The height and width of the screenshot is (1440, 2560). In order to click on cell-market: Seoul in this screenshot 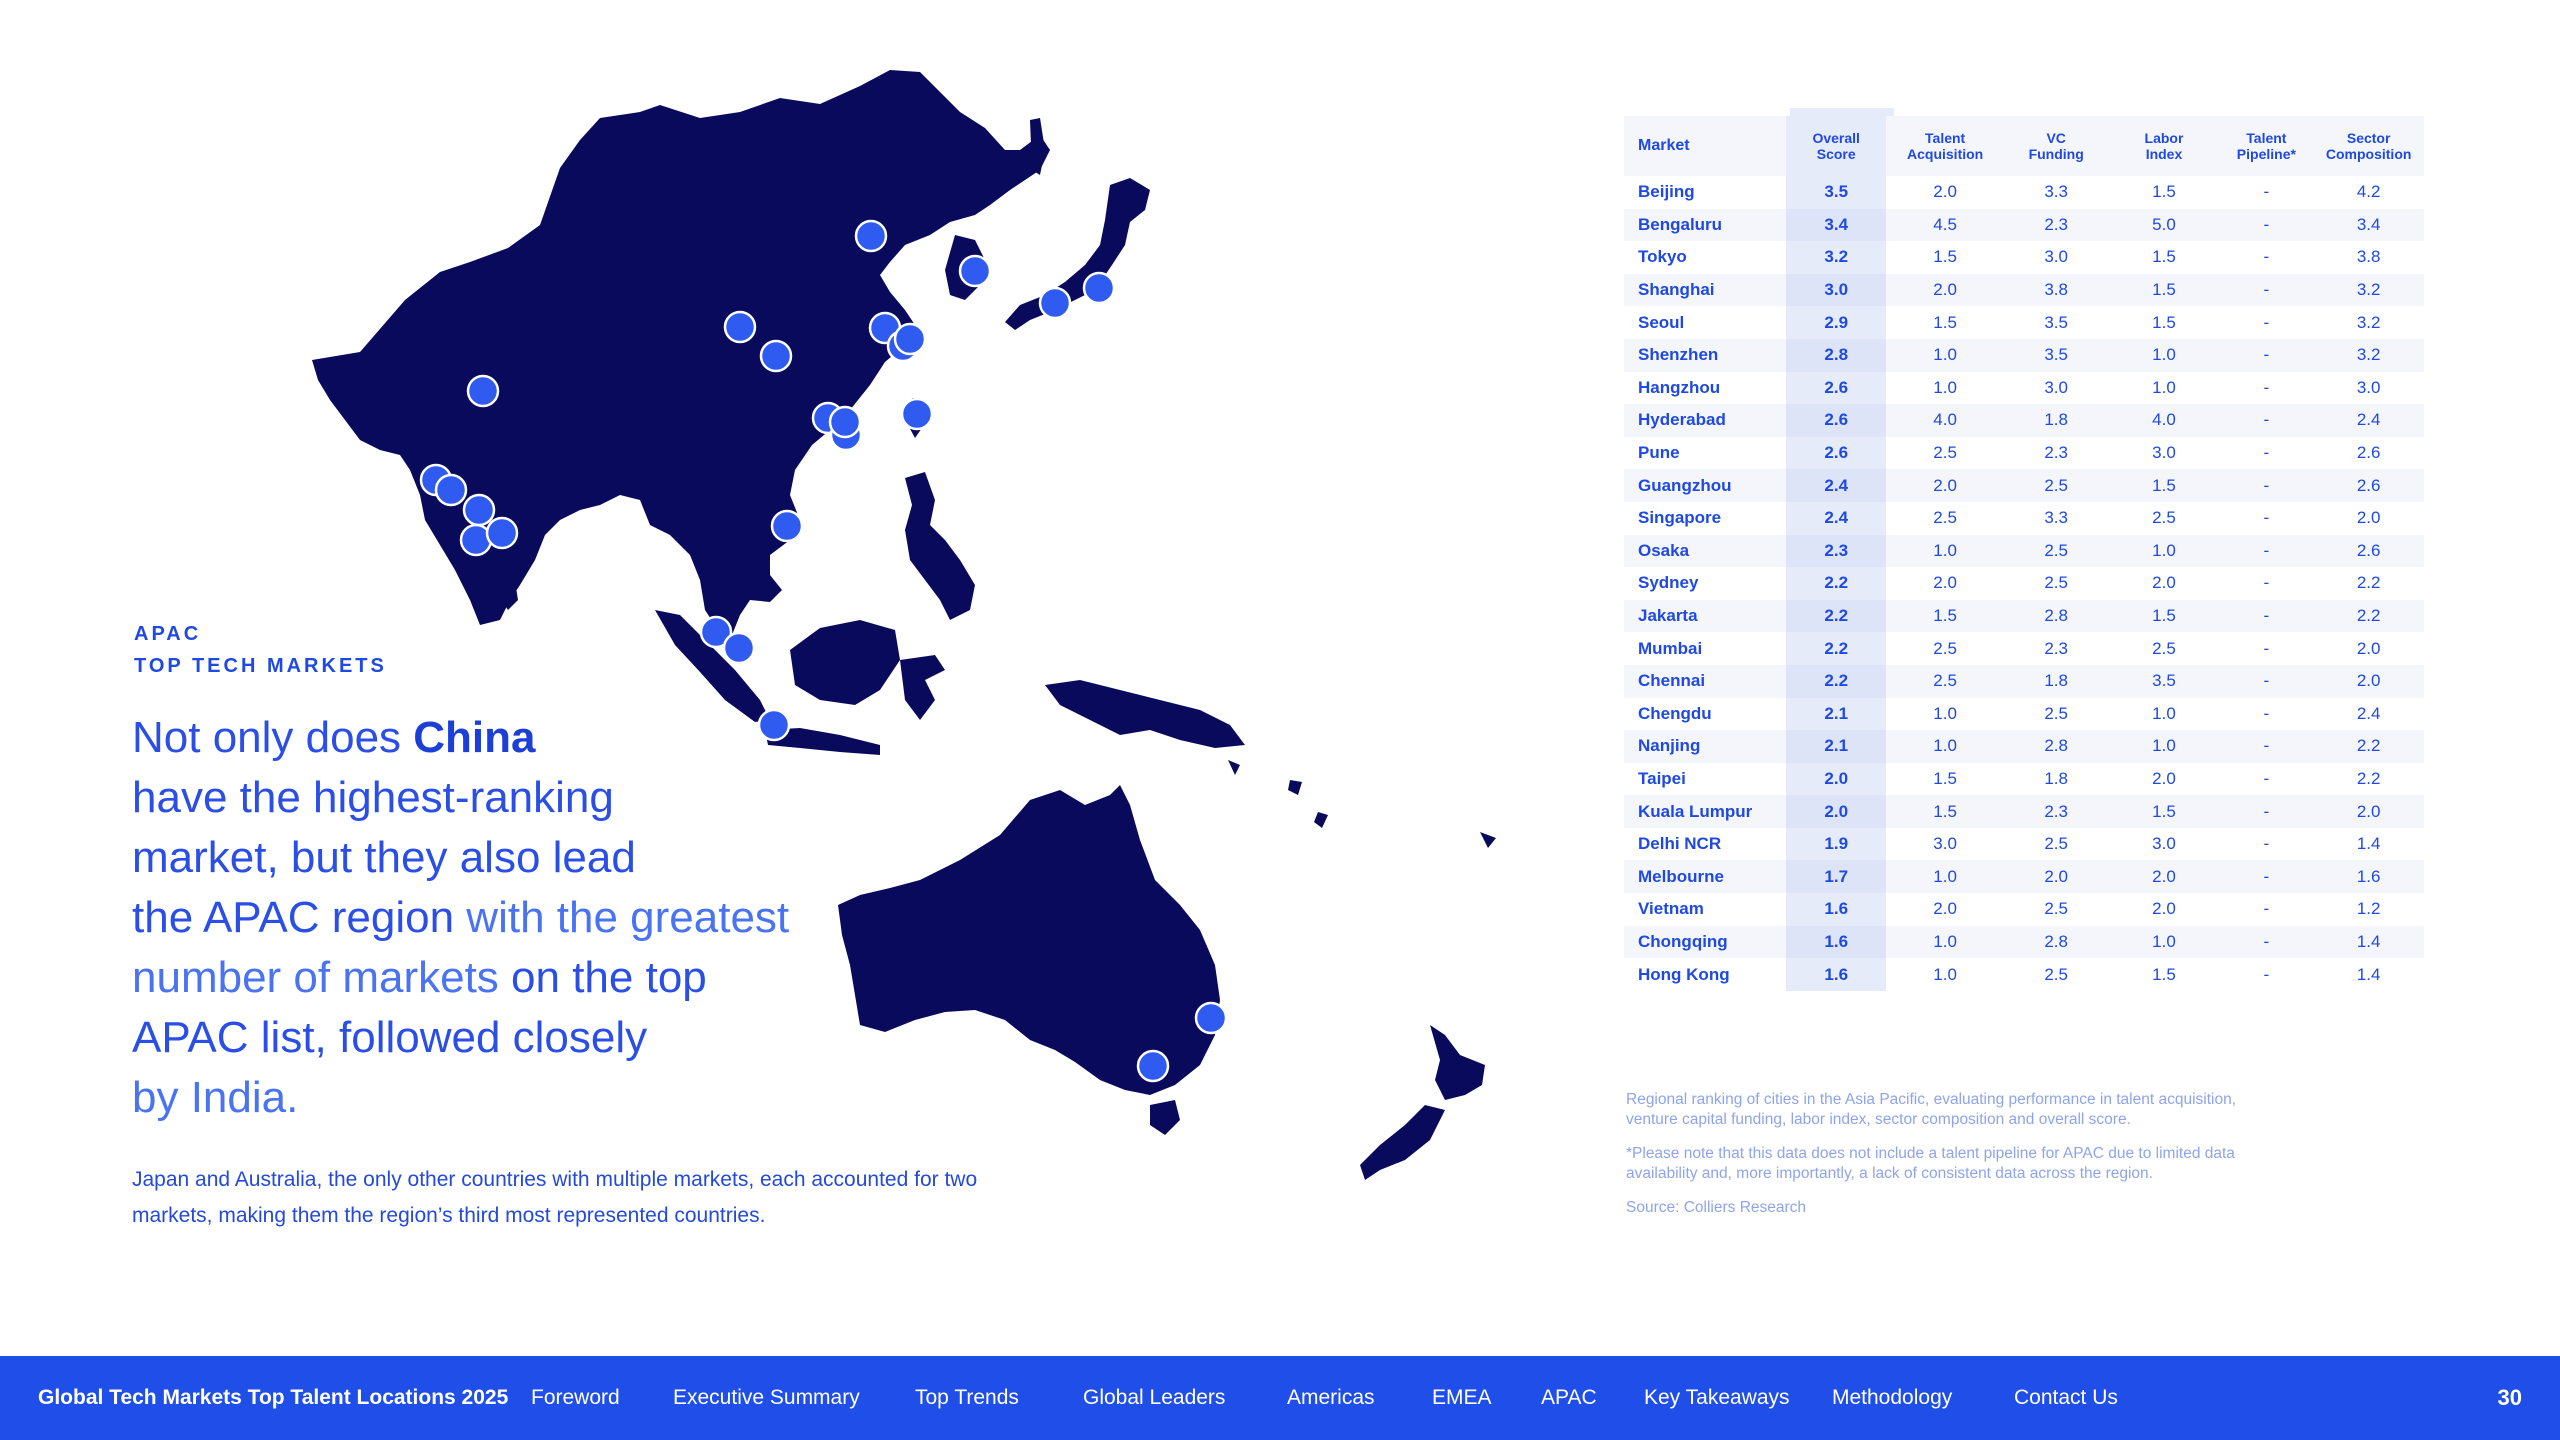, I will do `click(1661, 322)`.